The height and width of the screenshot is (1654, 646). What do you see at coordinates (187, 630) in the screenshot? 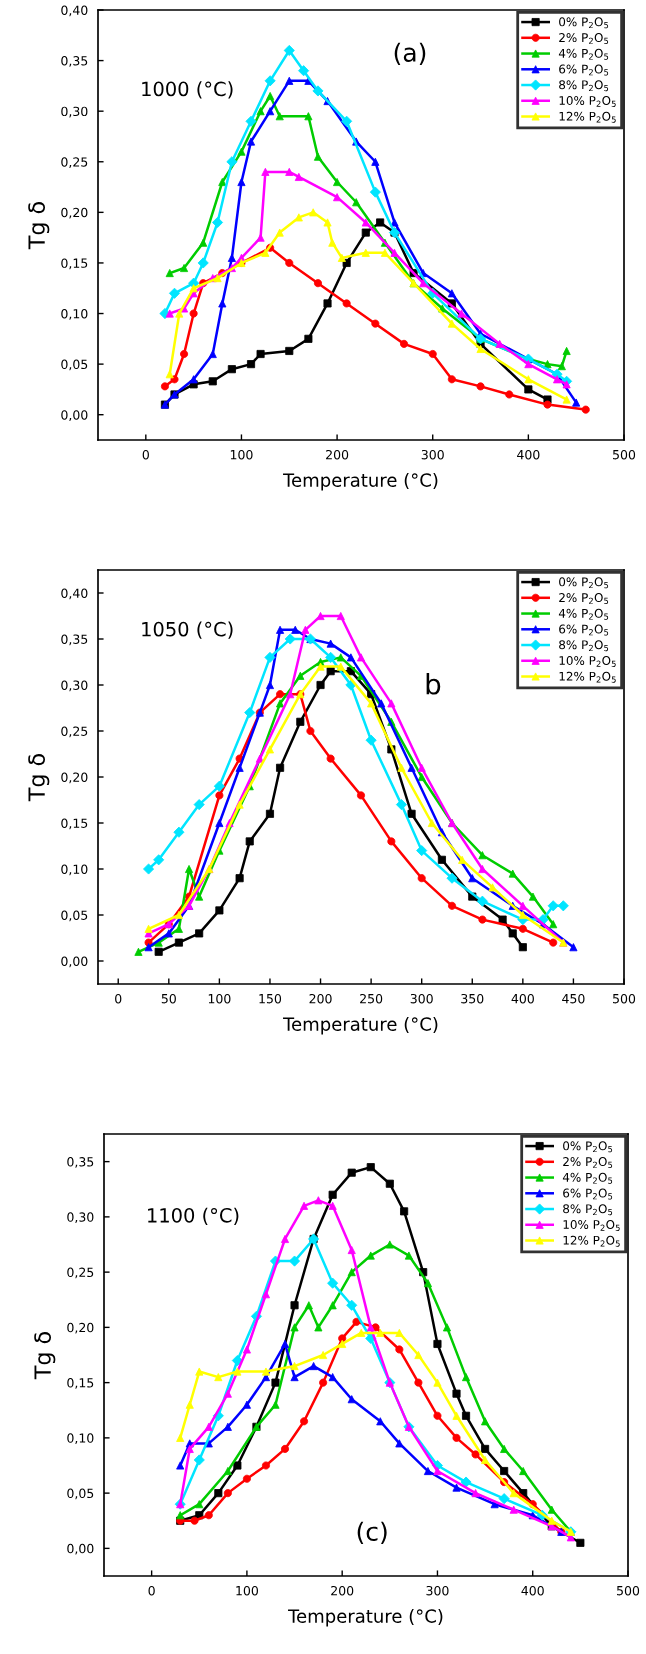
I see `annotation: 1050 (°C)` at bounding box center [187, 630].